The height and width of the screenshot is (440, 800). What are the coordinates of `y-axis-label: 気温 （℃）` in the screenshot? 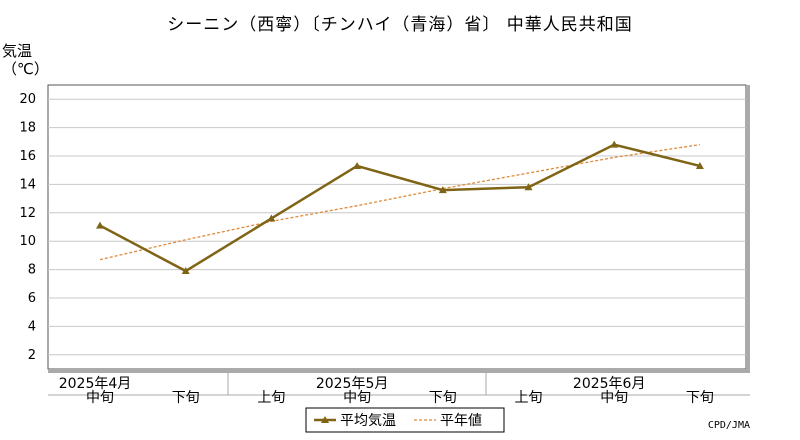 It's located at (25, 60).